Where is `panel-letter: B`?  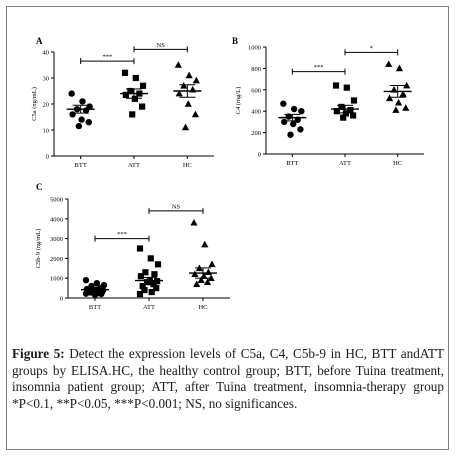
panel-letter: B is located at coordinates (235, 41).